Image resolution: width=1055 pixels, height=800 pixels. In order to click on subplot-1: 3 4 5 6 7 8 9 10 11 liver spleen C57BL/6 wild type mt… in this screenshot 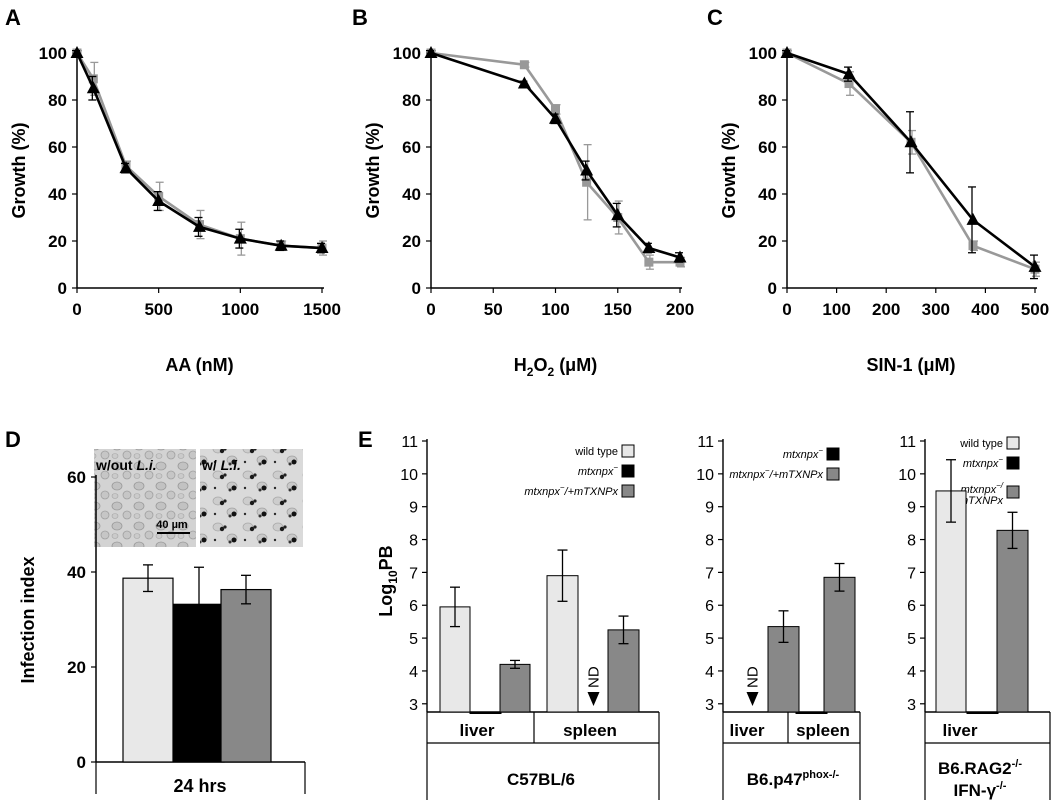, I will do `click(530, 617)`.